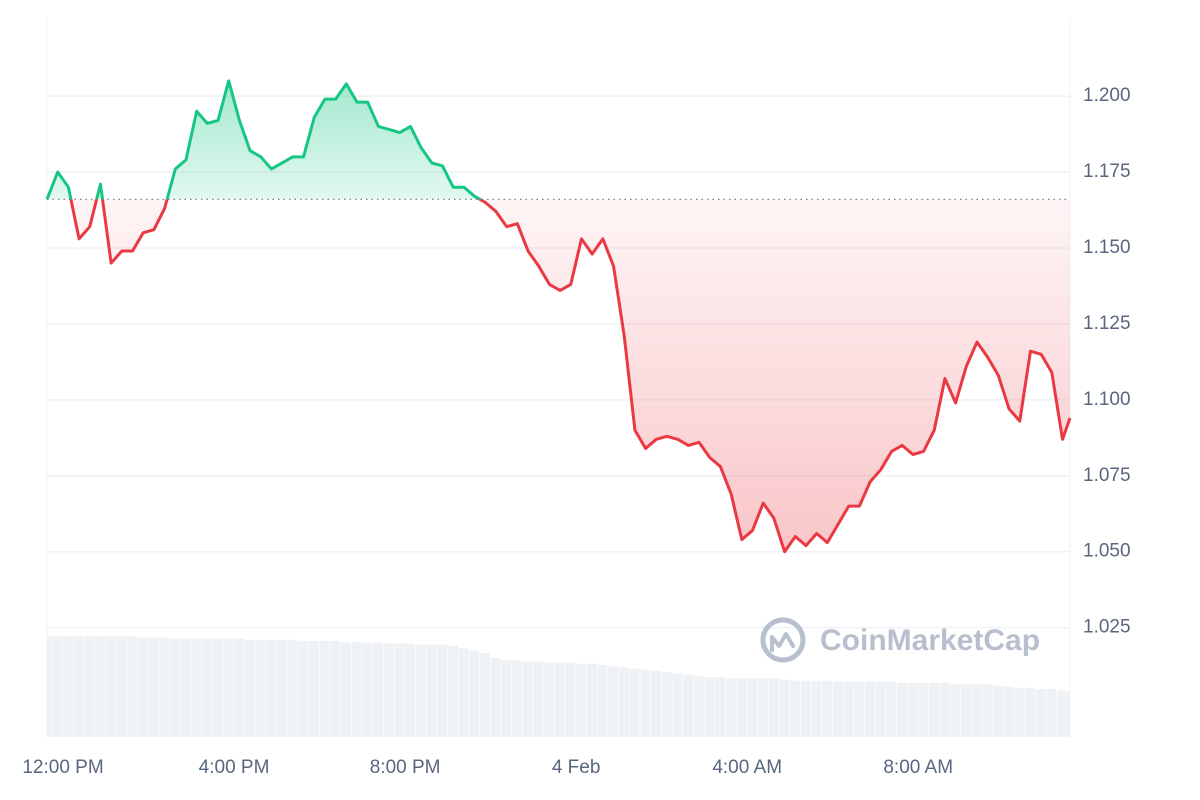 The width and height of the screenshot is (1200, 800). Describe the element at coordinates (62, 767) in the screenshot. I see `x-tick-label: 12:00 PM` at that location.